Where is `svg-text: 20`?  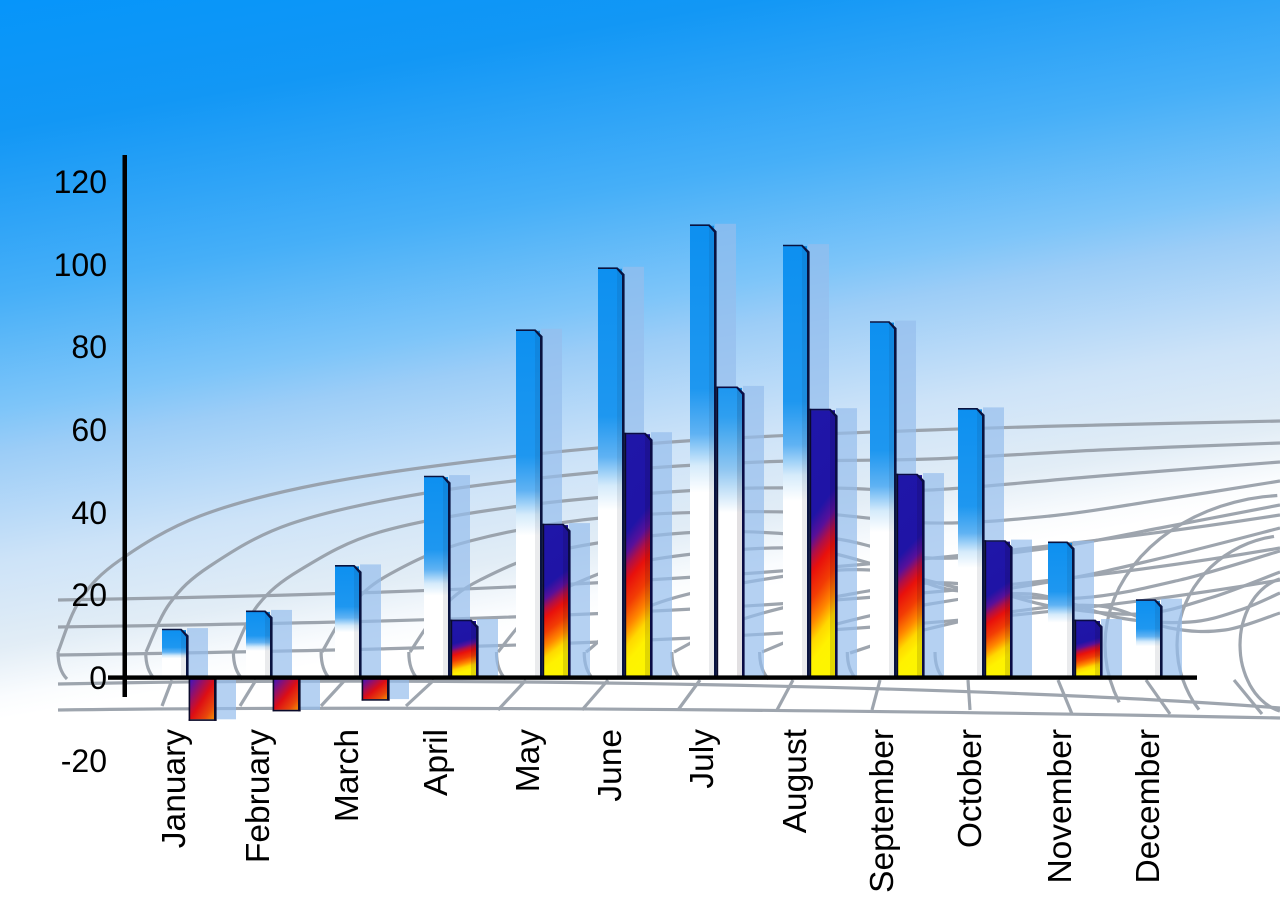 svg-text: 20 is located at coordinates (89, 595).